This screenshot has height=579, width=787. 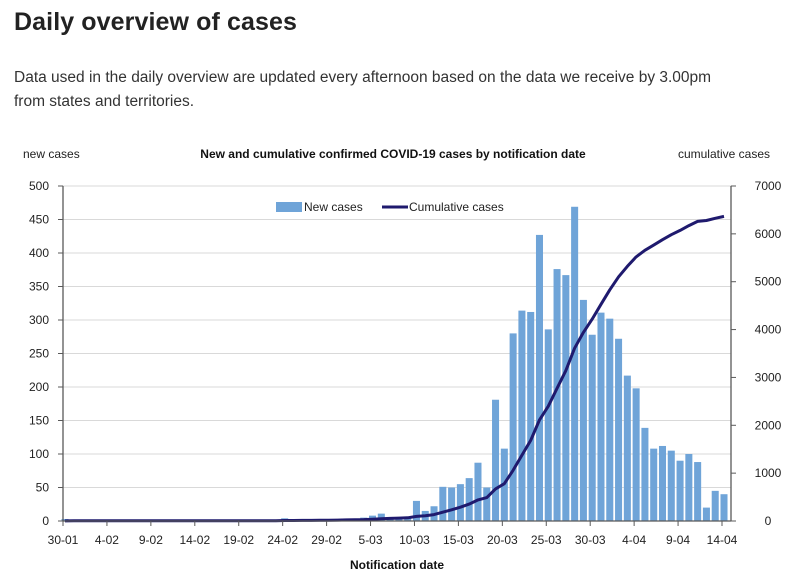 What do you see at coordinates (634, 540) in the screenshot?
I see `x-tick-label: 4-04` at bounding box center [634, 540].